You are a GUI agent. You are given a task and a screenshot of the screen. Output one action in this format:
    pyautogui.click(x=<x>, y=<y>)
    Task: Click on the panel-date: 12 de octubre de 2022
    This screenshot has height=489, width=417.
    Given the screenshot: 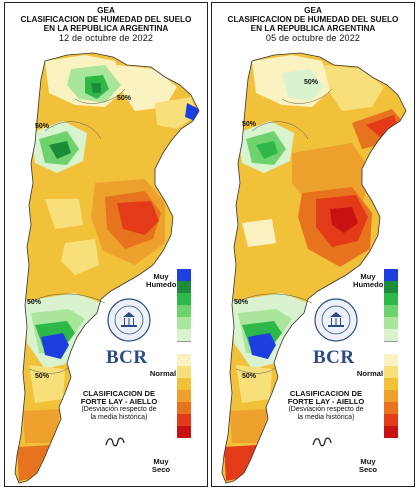 What is the action you would take?
    pyautogui.click(x=106, y=38)
    